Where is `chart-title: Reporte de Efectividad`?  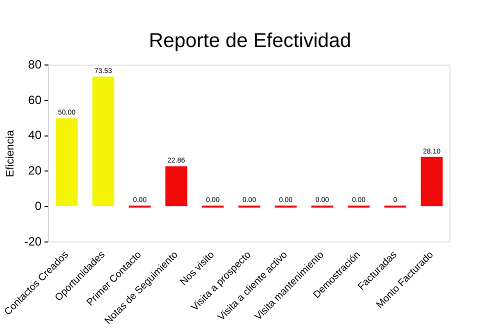 chart-title: Reporte de Efectividad is located at coordinates (250, 41).